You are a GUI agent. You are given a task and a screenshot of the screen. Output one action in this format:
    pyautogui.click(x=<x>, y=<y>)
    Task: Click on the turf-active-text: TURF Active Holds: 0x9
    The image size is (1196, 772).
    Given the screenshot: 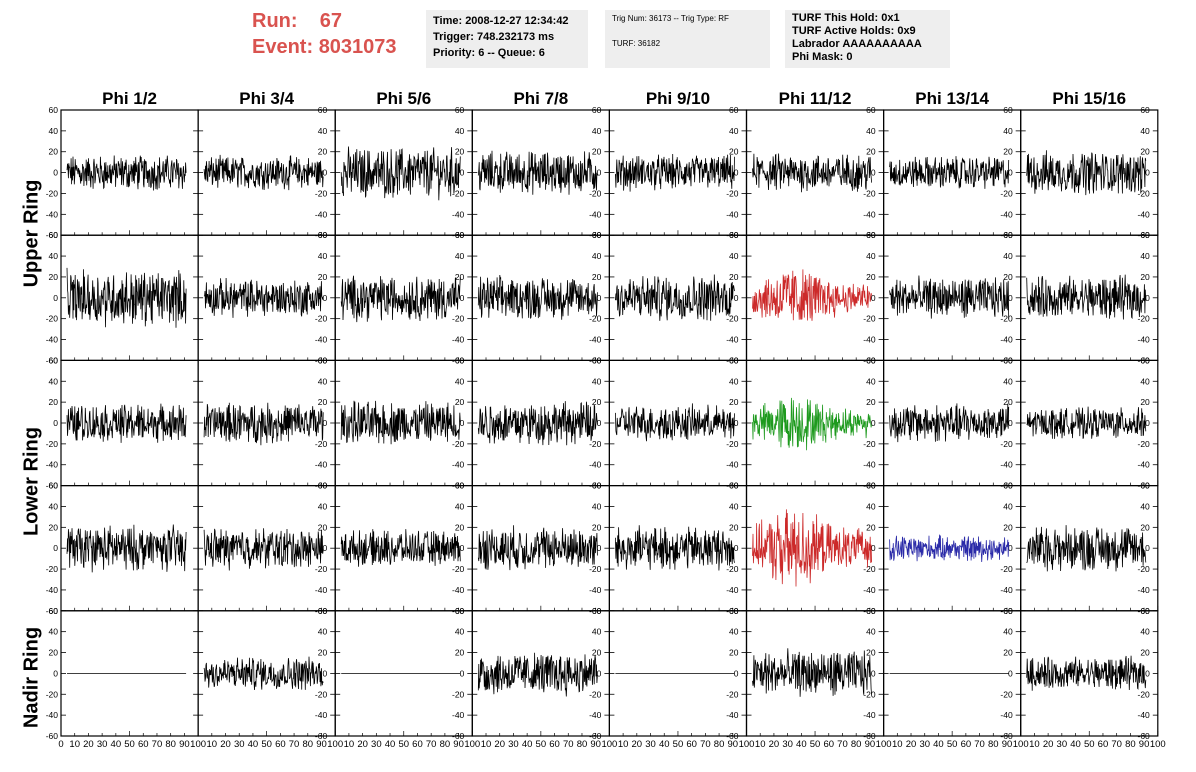 What is the action you would take?
    pyautogui.click(x=854, y=31)
    